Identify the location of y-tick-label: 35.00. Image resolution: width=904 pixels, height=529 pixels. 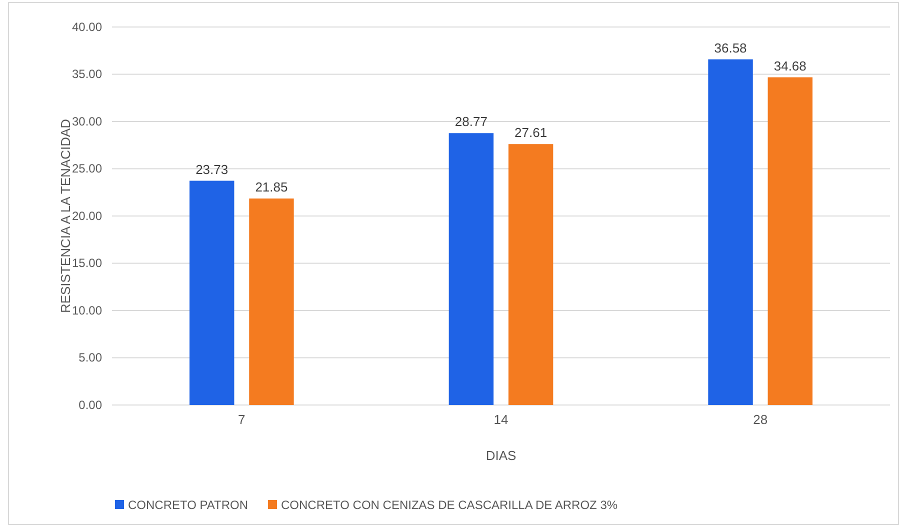
(87, 74).